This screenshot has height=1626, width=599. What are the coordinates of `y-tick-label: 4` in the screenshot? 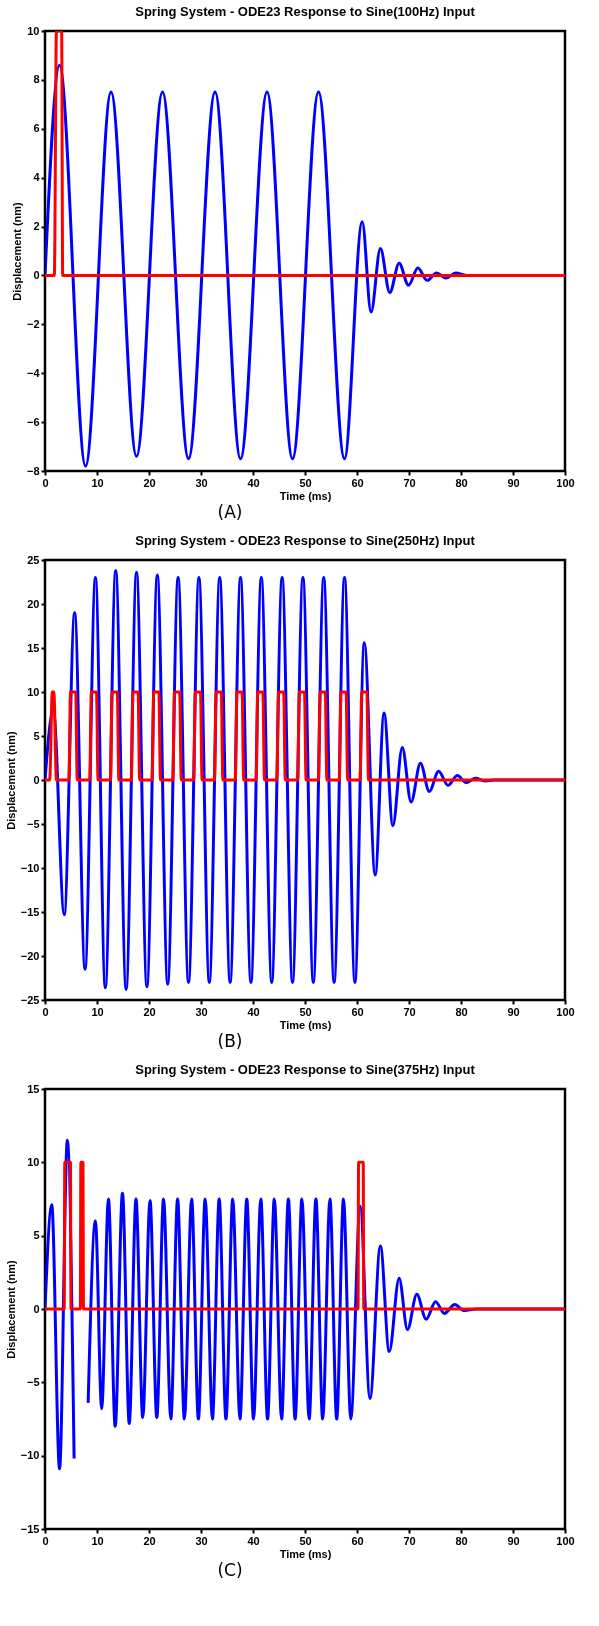 It's located at (37, 177).